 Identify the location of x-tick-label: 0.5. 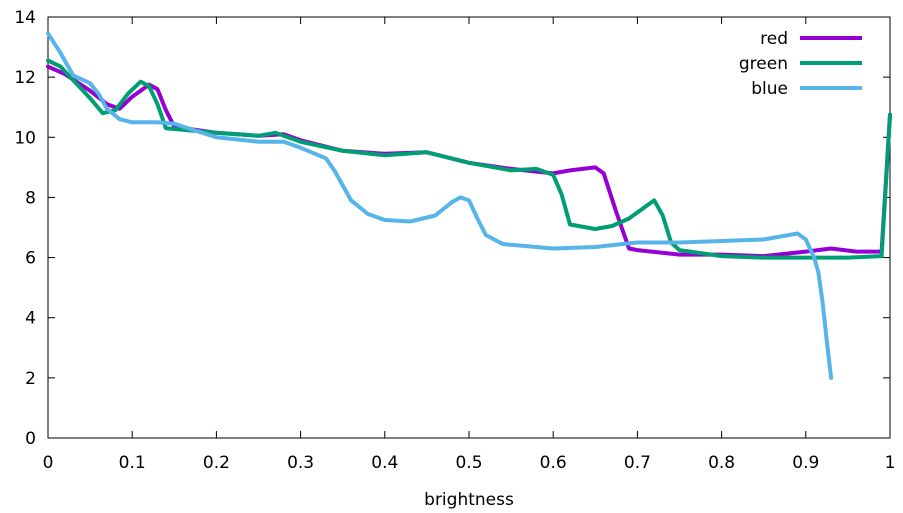
(468, 463).